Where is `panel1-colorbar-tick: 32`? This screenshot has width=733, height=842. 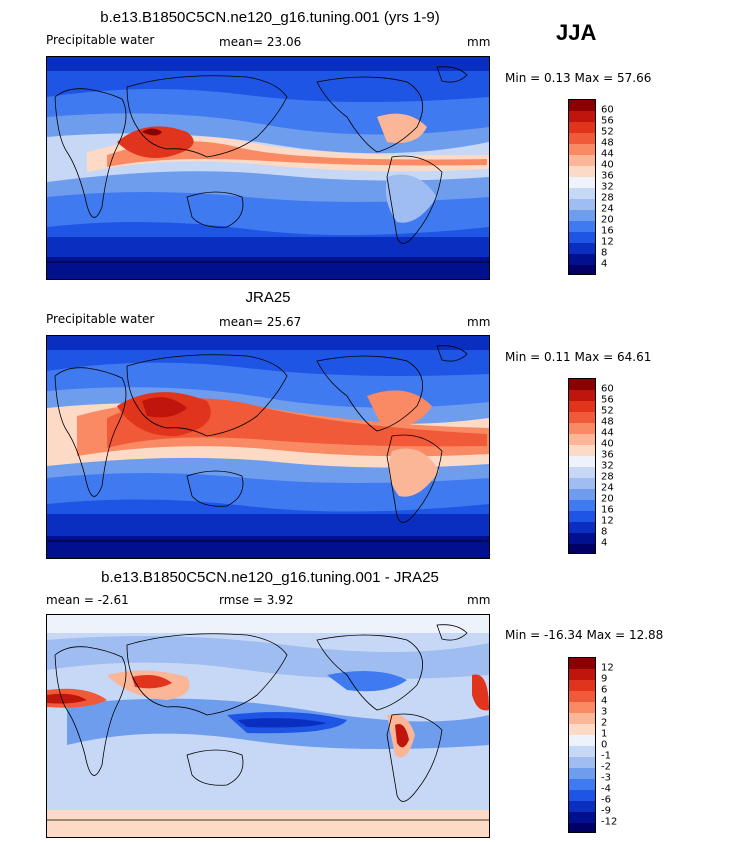 panel1-colorbar-tick: 32 is located at coordinates (607, 187).